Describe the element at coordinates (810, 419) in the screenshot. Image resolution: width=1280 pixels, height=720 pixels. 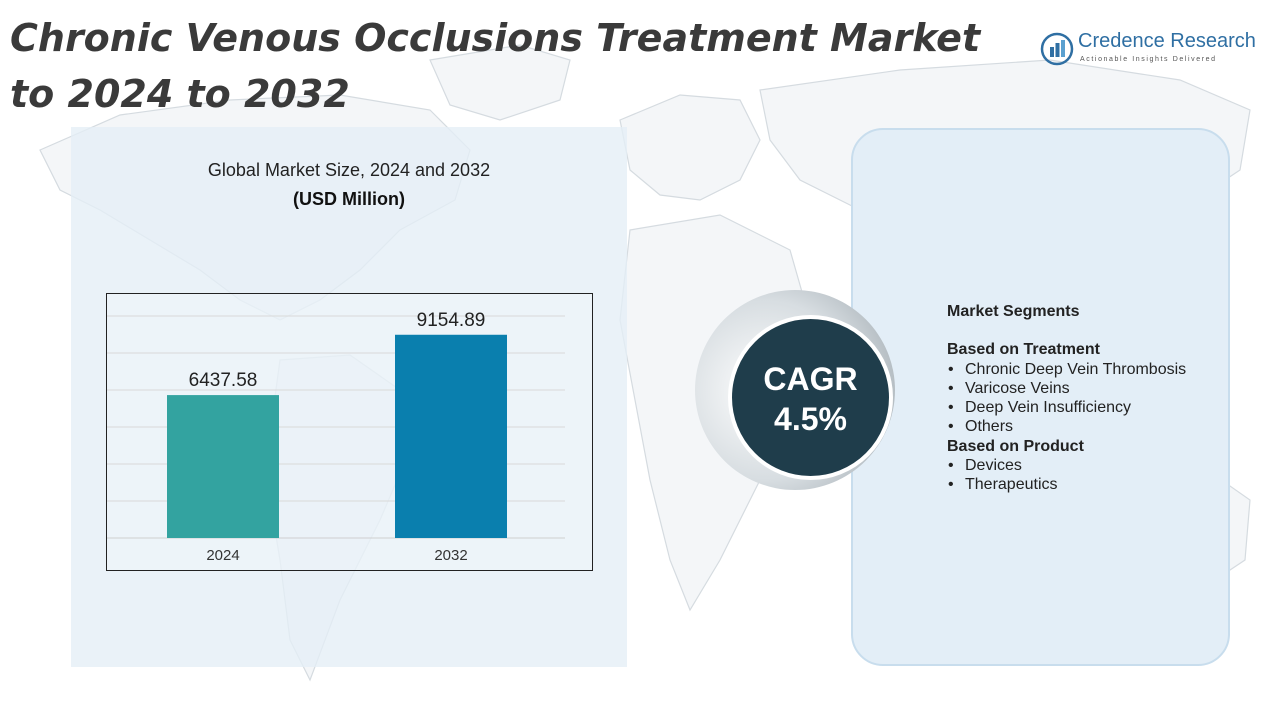
I see `cagr-value: 4.5%` at that location.